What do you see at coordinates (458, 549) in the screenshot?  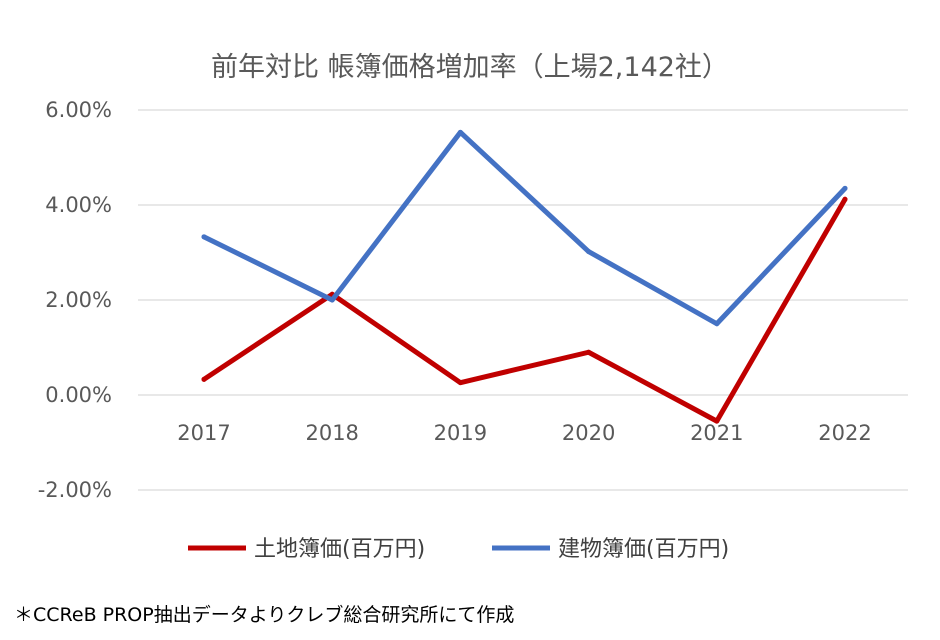 I see `legend: 土地簿価(百万円) 建物簿価(百万円)` at bounding box center [458, 549].